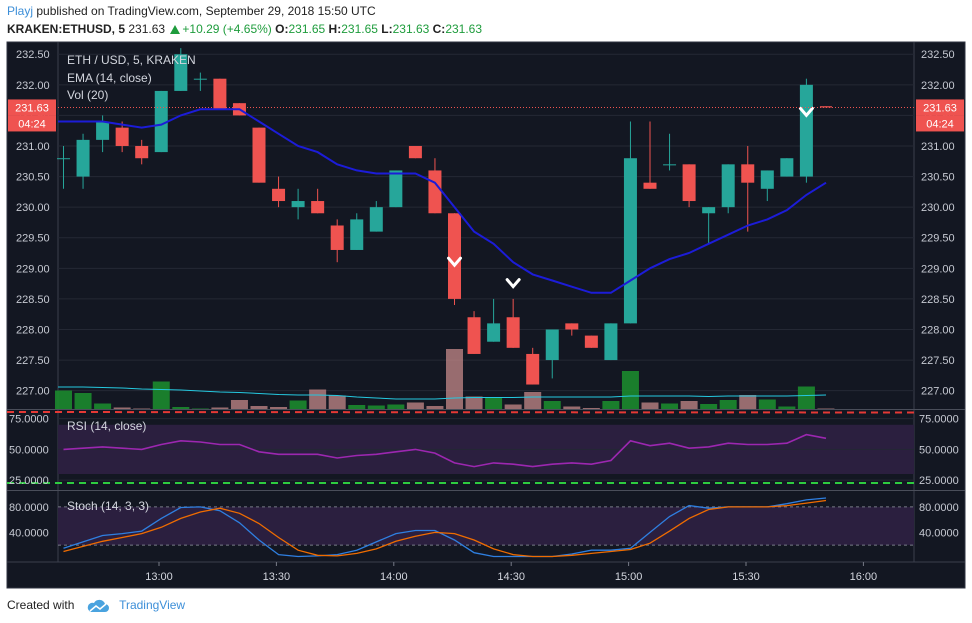 Image resolution: width=972 pixels, height=623 pixels. I want to click on right-price-tick: 229.00, so click(938, 269).